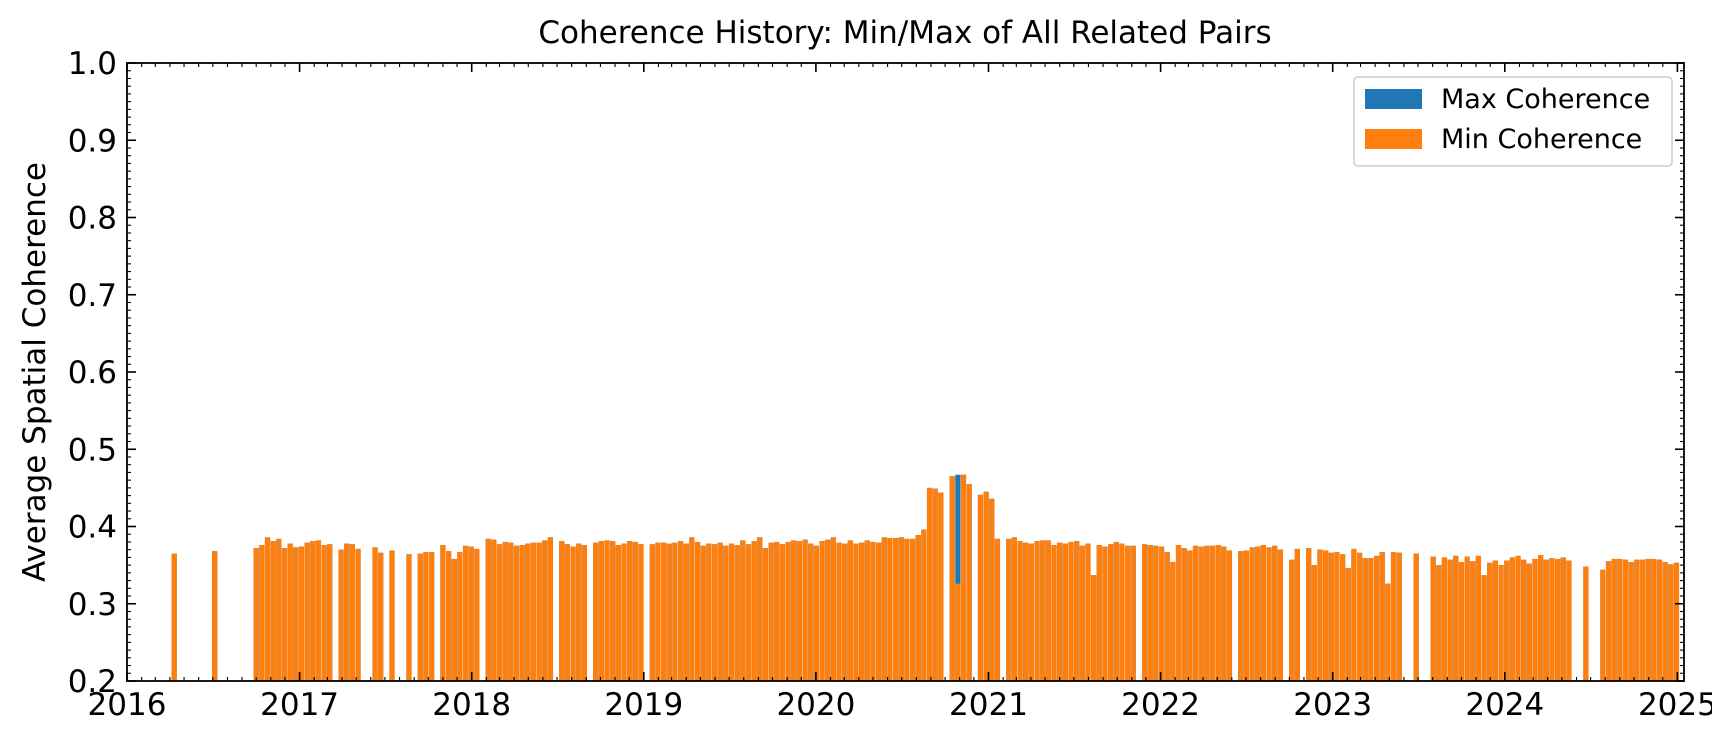  I want to click on x-tick-label: 2017, so click(299, 705).